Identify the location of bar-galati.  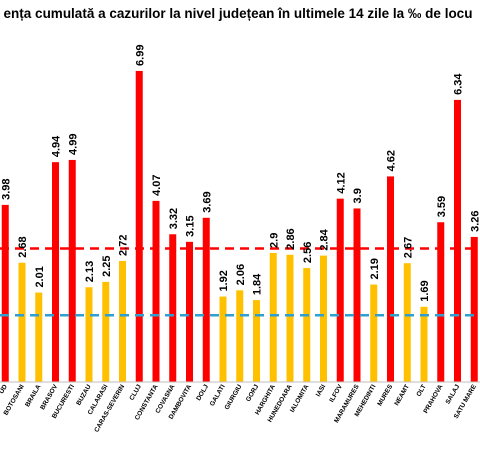
(223, 339).